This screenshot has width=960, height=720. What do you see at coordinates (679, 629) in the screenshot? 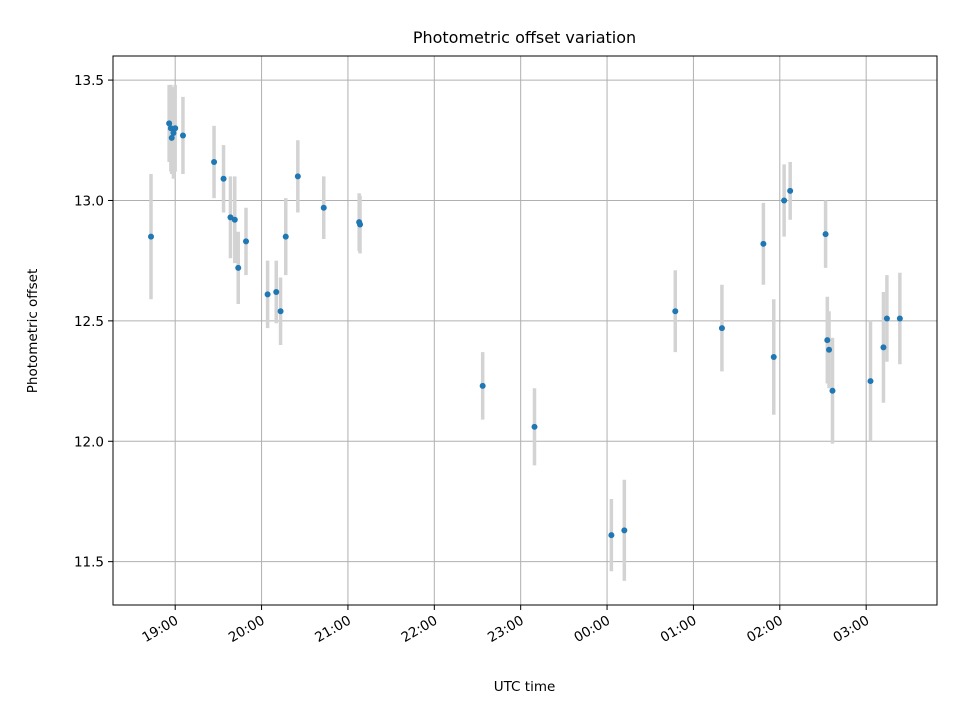
I see `x-tick-label: 01:00` at bounding box center [679, 629].